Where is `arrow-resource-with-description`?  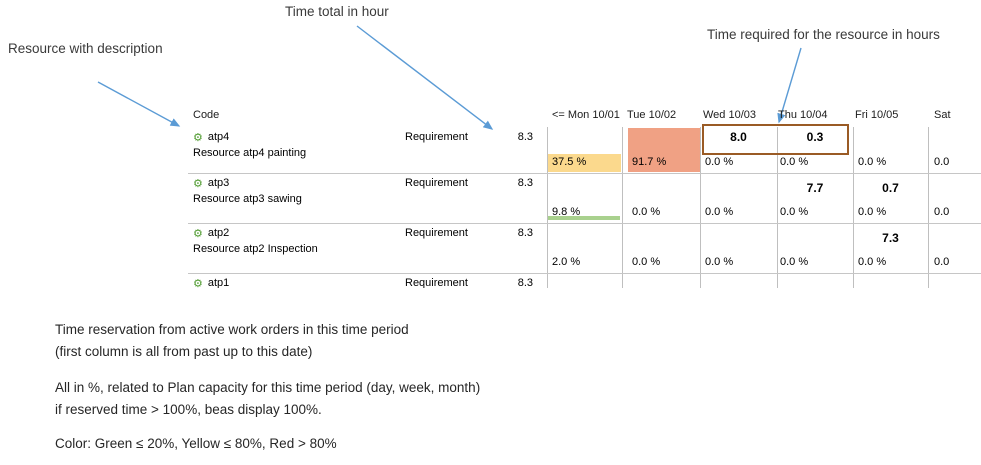 arrow-resource-with-description is located at coordinates (139, 104).